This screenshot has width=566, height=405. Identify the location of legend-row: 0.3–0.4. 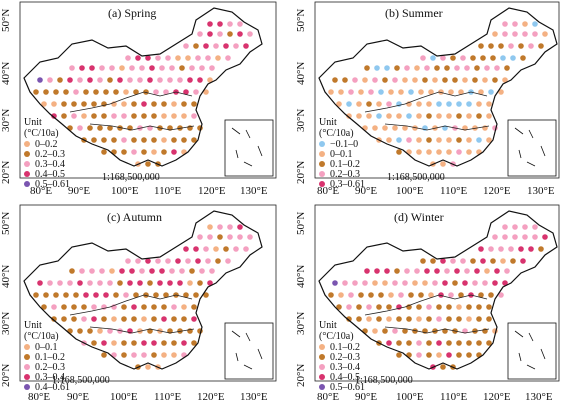
(47, 164).